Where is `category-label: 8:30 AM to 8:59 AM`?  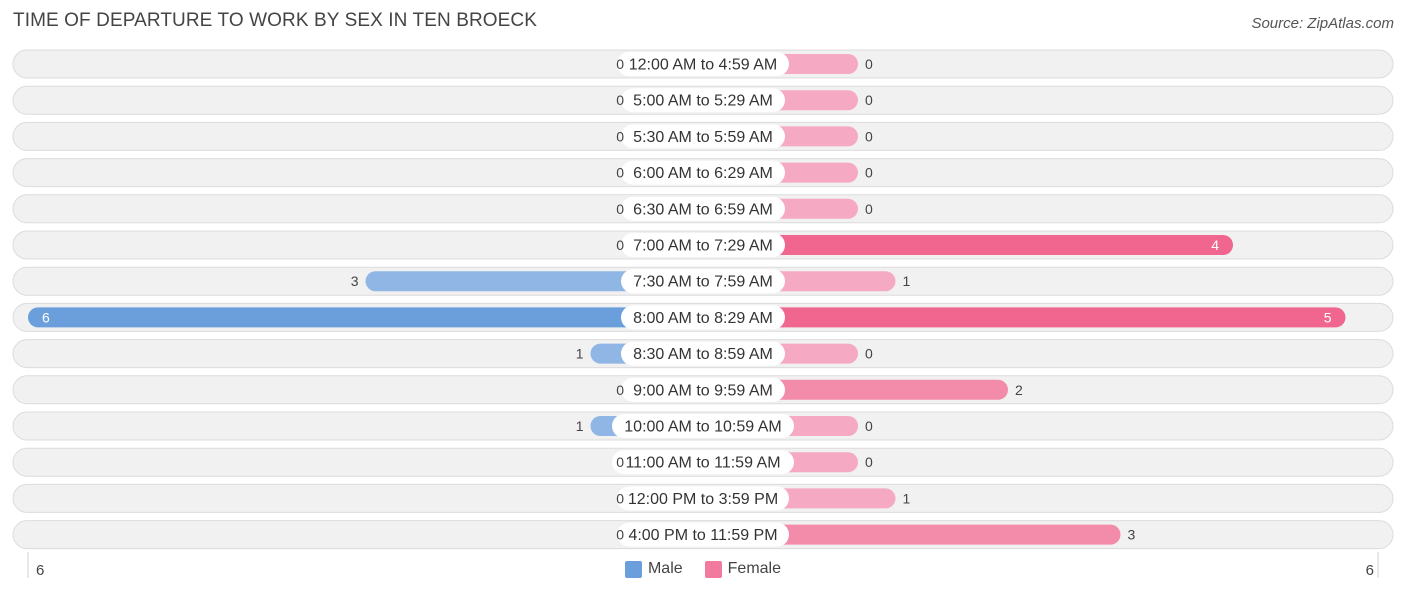 category-label: 8:30 AM to 8:59 AM is located at coordinates (703, 354).